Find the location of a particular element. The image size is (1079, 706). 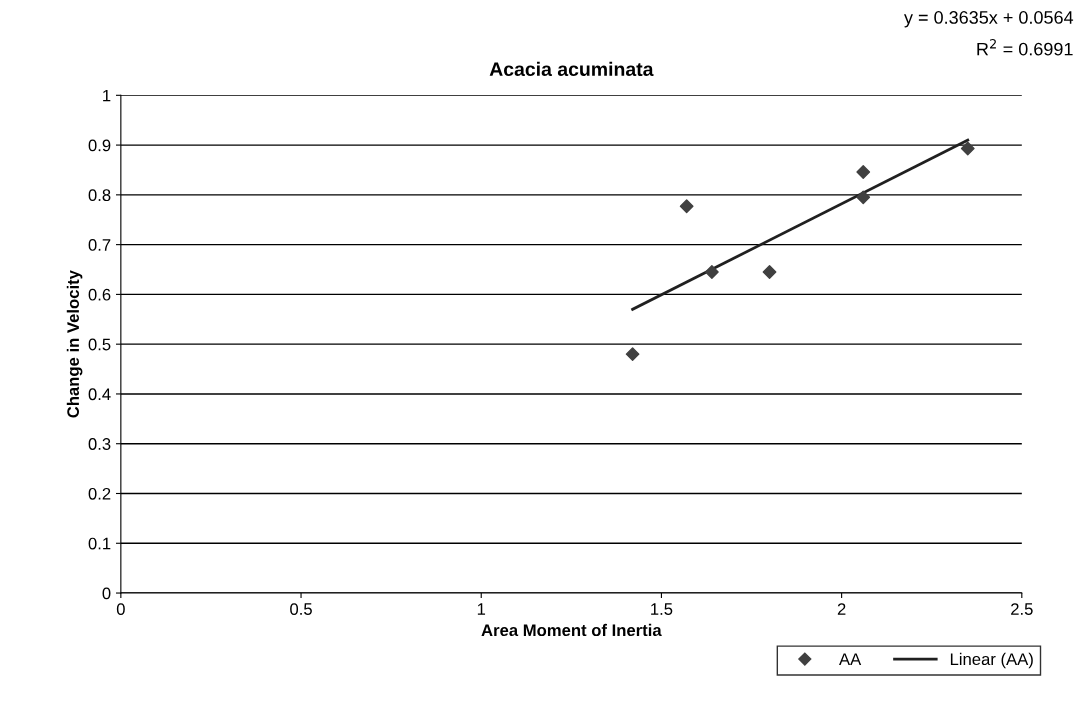

legend-label: AA is located at coordinates (850, 659).